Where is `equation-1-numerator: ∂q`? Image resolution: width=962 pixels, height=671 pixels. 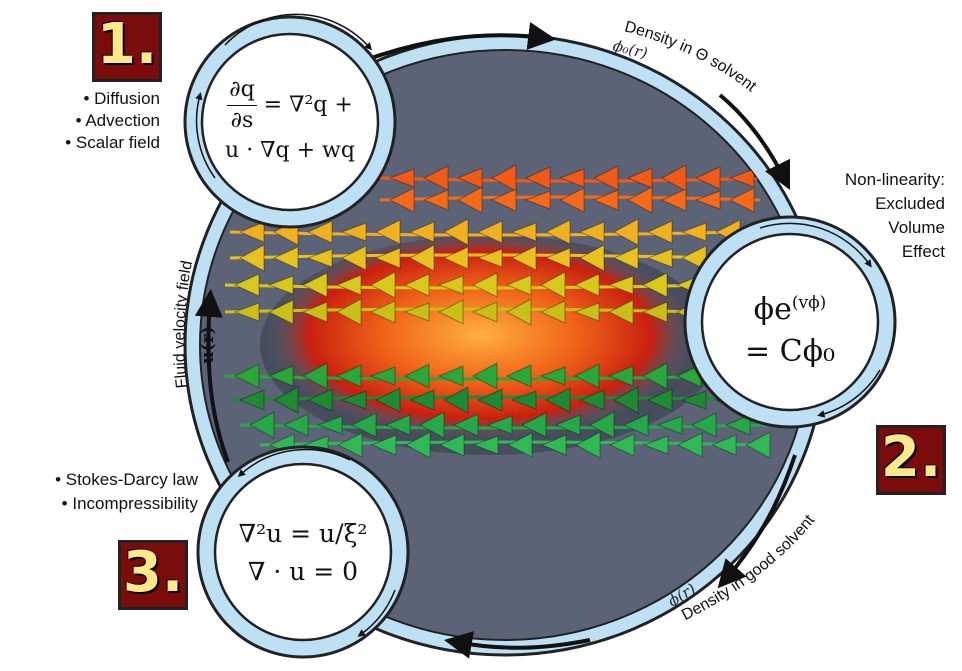 equation-1-numerator: ∂q is located at coordinates (242, 90).